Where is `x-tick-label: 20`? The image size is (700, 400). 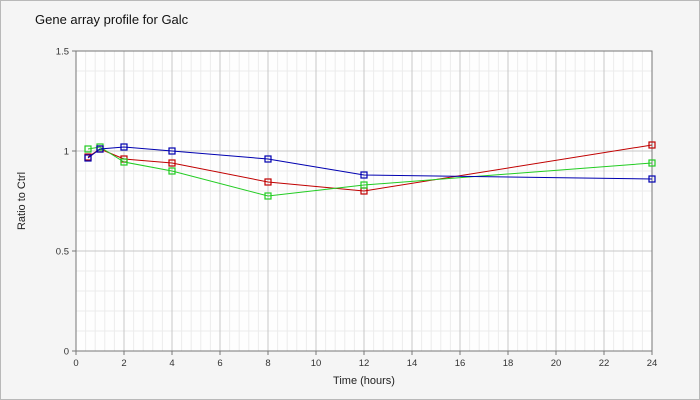 x-tick-label: 20 is located at coordinates (556, 363).